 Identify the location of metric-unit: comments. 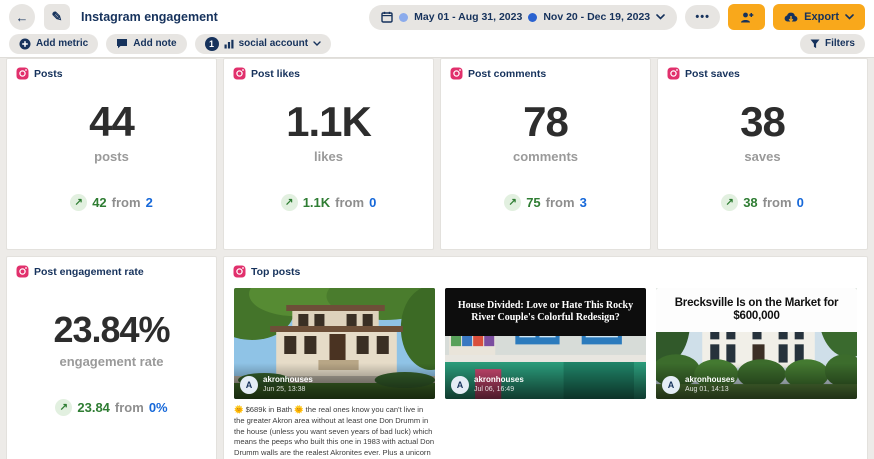
(545, 156).